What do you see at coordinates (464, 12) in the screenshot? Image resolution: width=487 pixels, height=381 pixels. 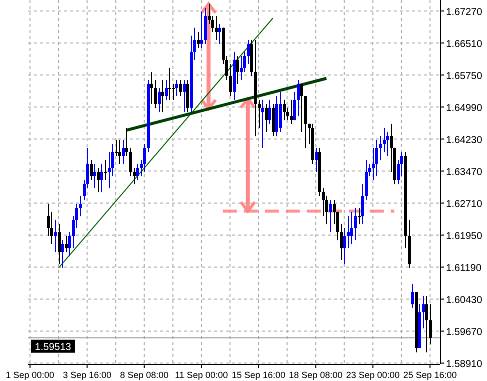 I see `y-tick-label: 1.67270` at bounding box center [464, 12].